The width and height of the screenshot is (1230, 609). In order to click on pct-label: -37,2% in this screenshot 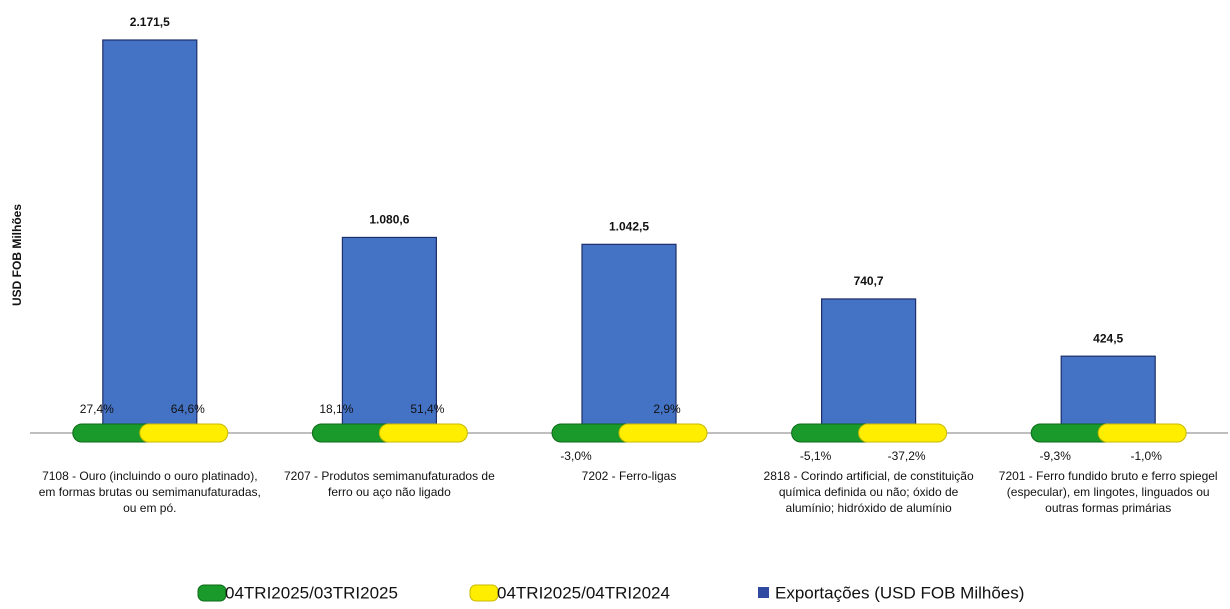, I will do `click(907, 456)`.